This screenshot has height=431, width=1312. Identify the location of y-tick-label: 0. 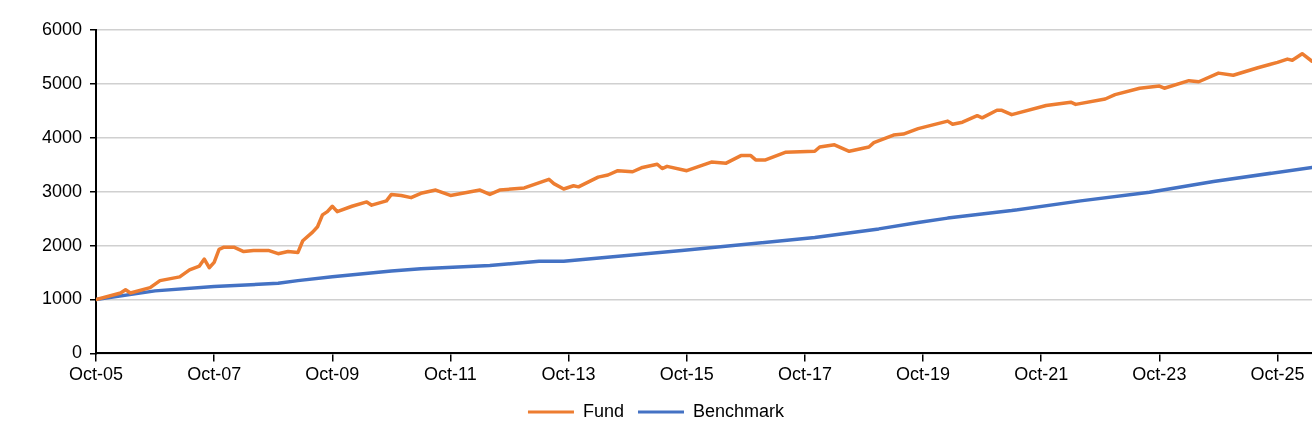
(76, 352).